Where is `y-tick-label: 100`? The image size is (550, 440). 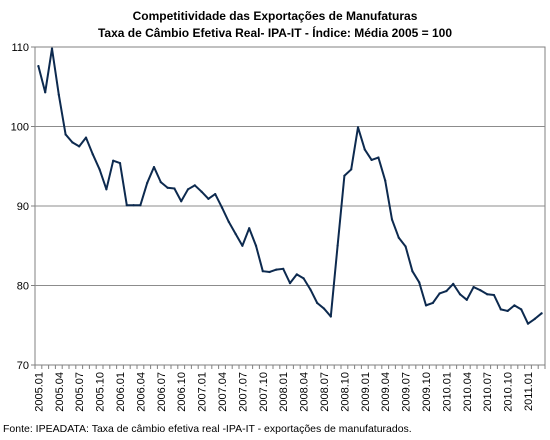
y-tick-label: 100 is located at coordinates (20, 128).